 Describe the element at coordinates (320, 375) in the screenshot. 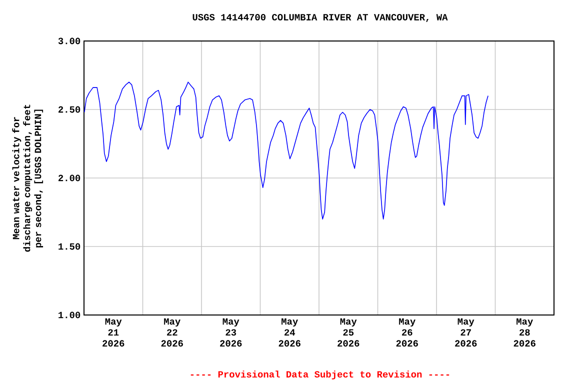

I see `text: ---- Provisional Data Subject to Revision ----` at that location.